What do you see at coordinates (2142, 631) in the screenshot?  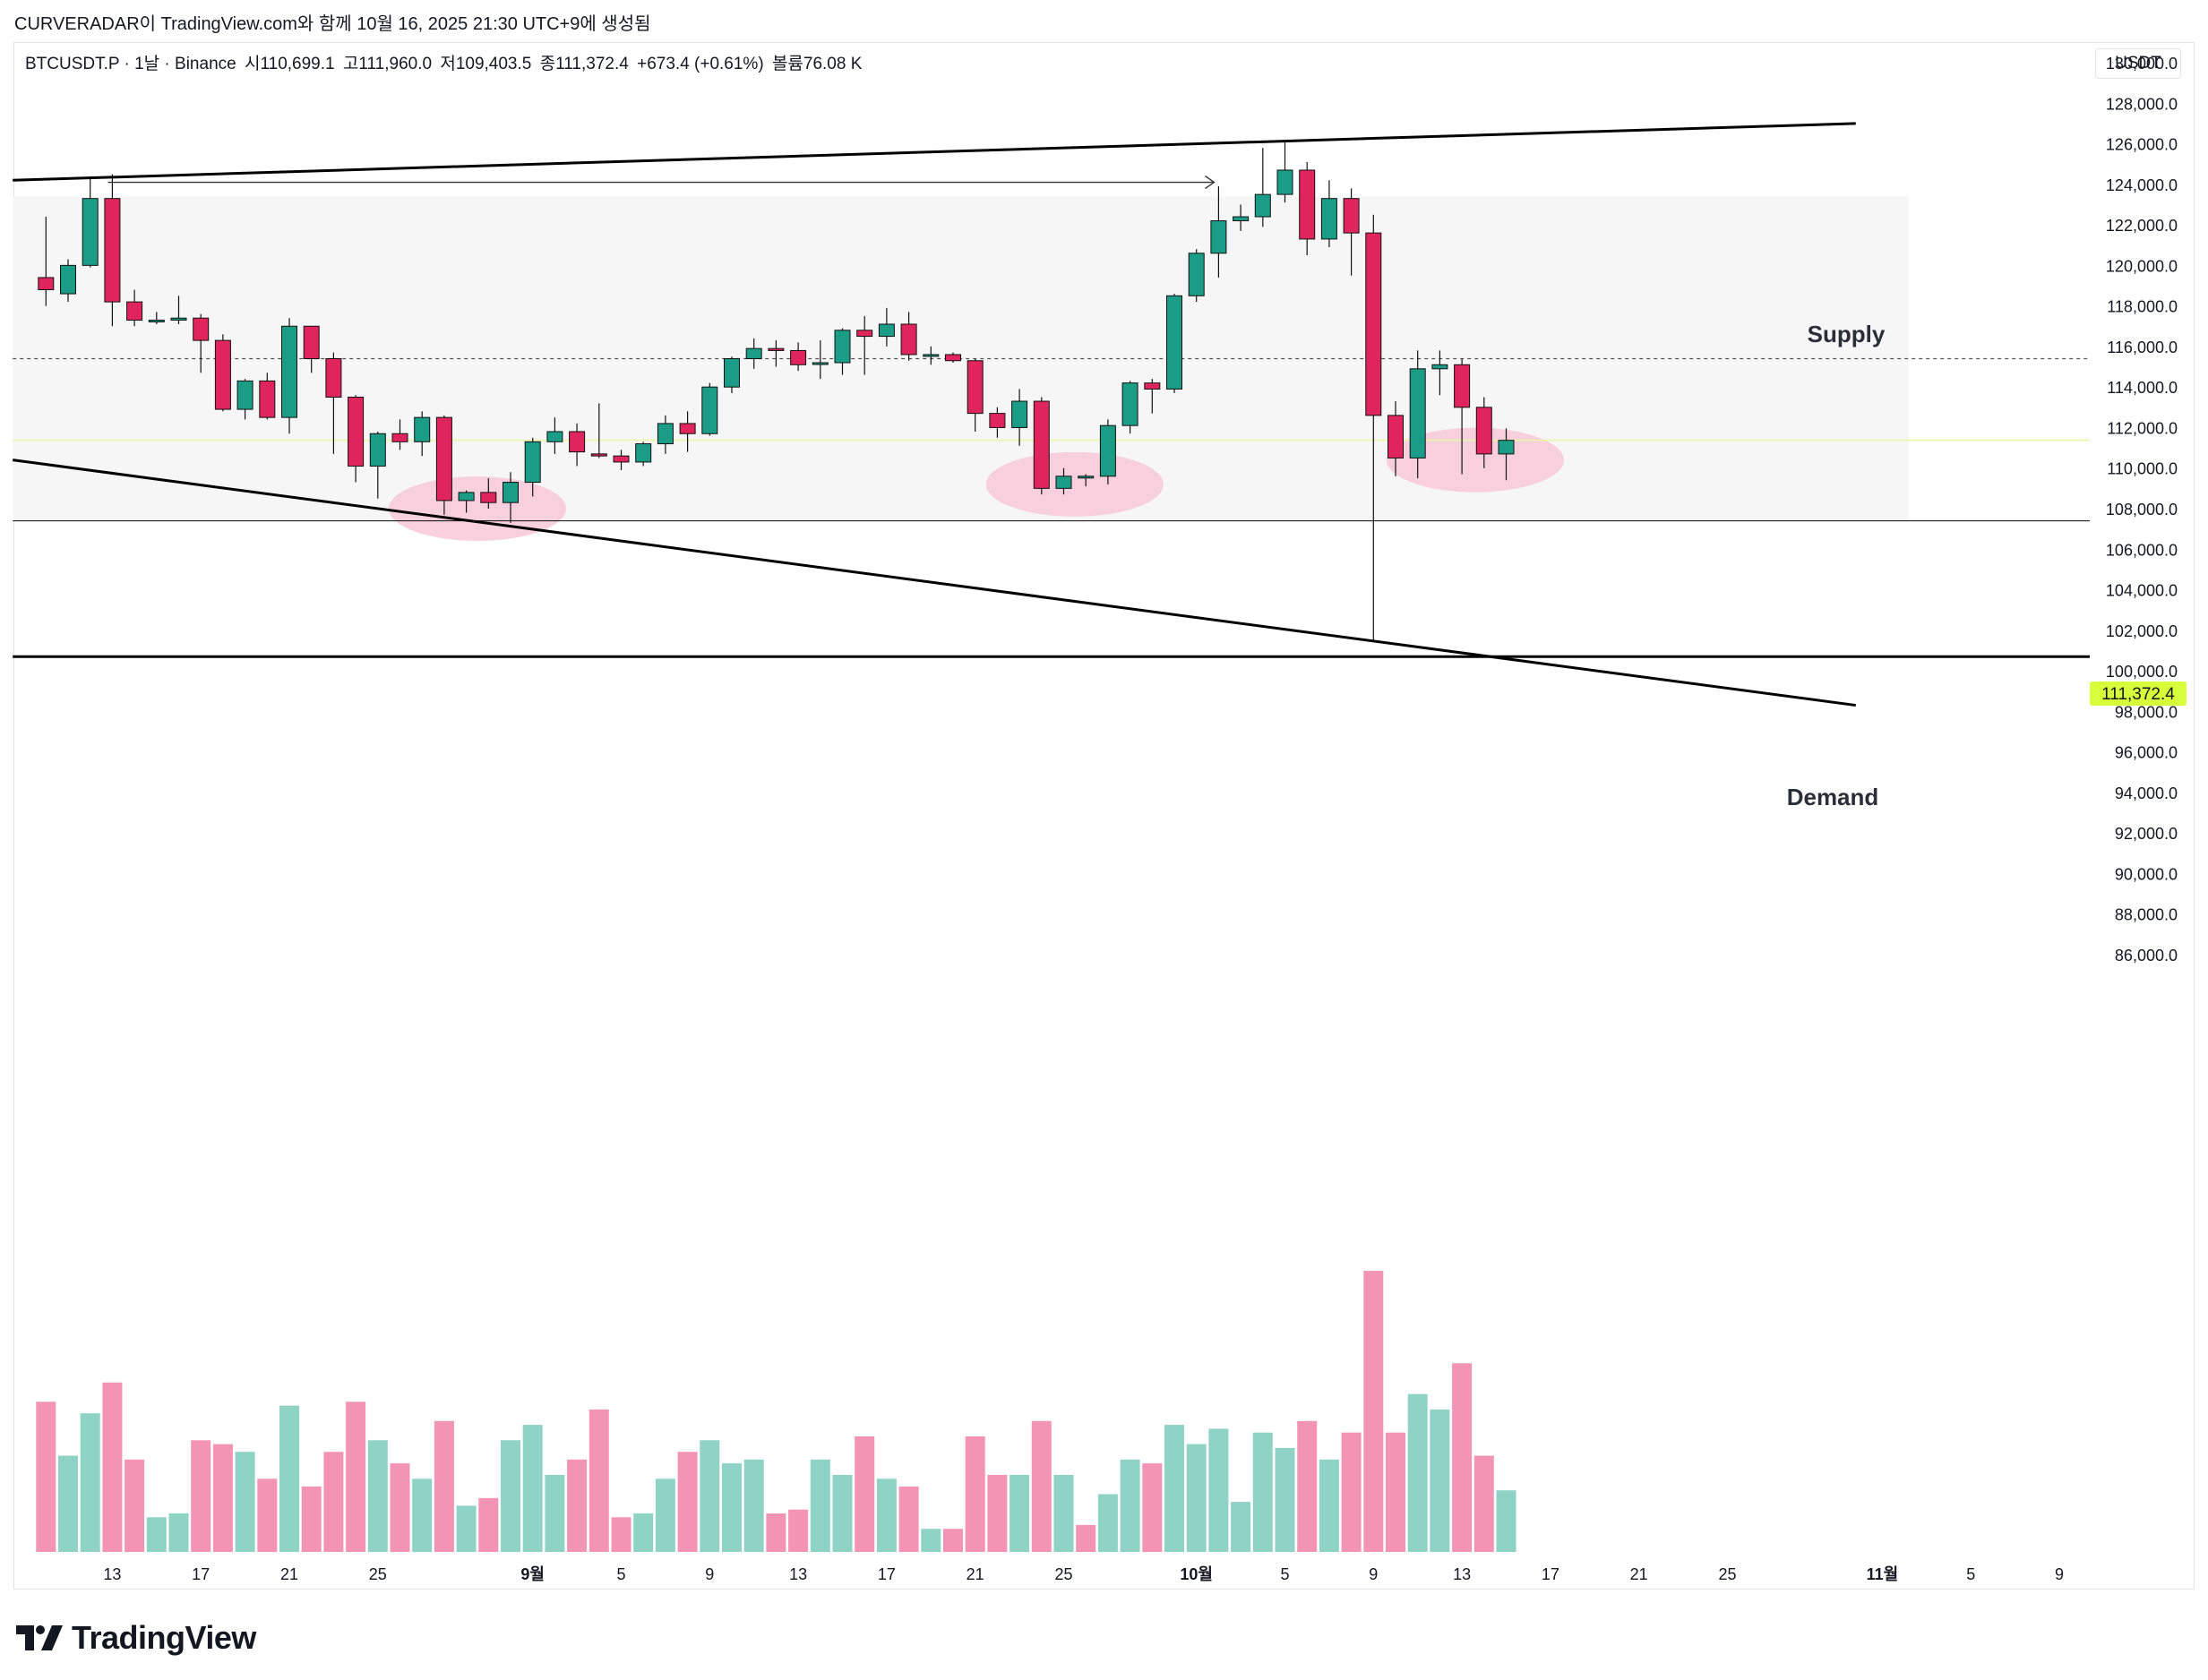 I see `price-tick-label: 102,000.0` at bounding box center [2142, 631].